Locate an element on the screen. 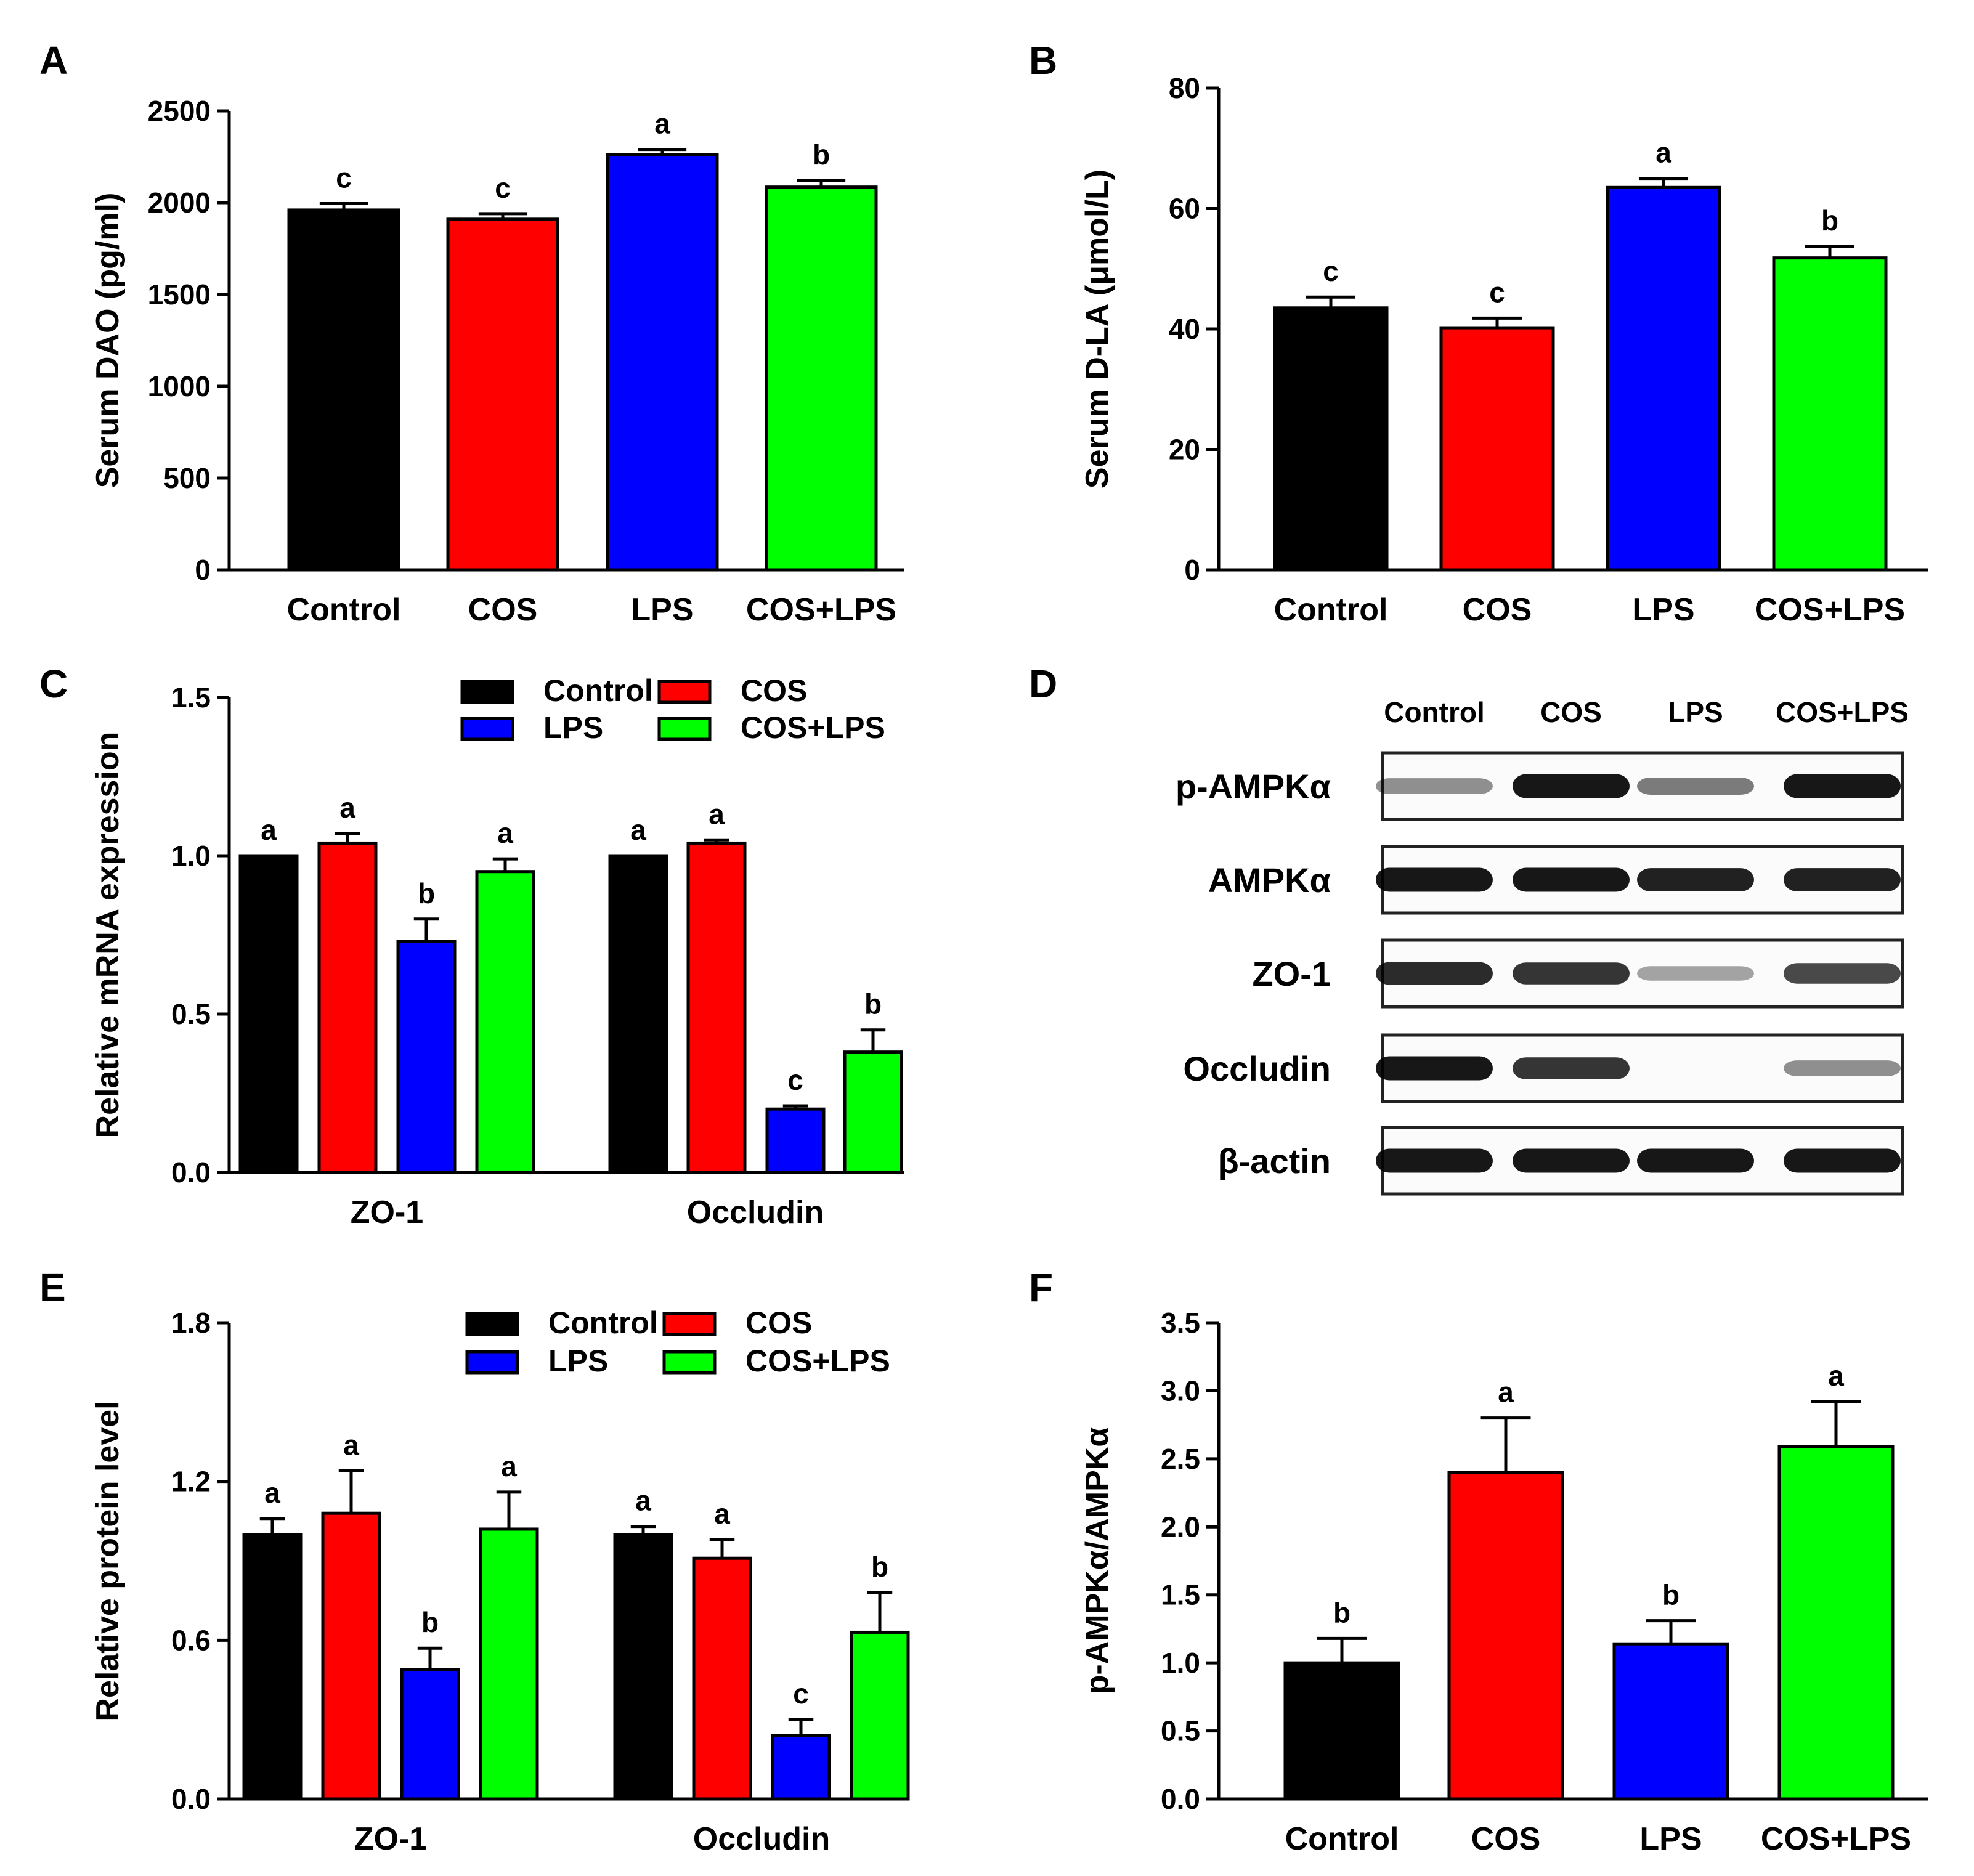 Image resolution: width=1974 pixels, height=1876 pixels. blot-band-zo-1-control is located at coordinates (1434, 974).